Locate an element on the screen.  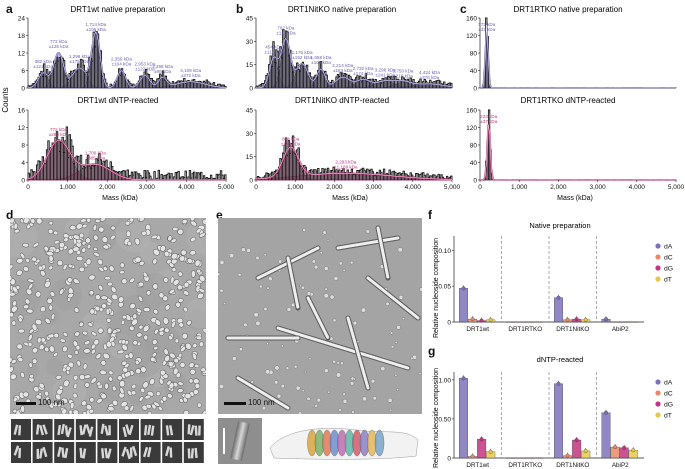
y-tick-label: 0.10 is located at coordinates (444, 251).